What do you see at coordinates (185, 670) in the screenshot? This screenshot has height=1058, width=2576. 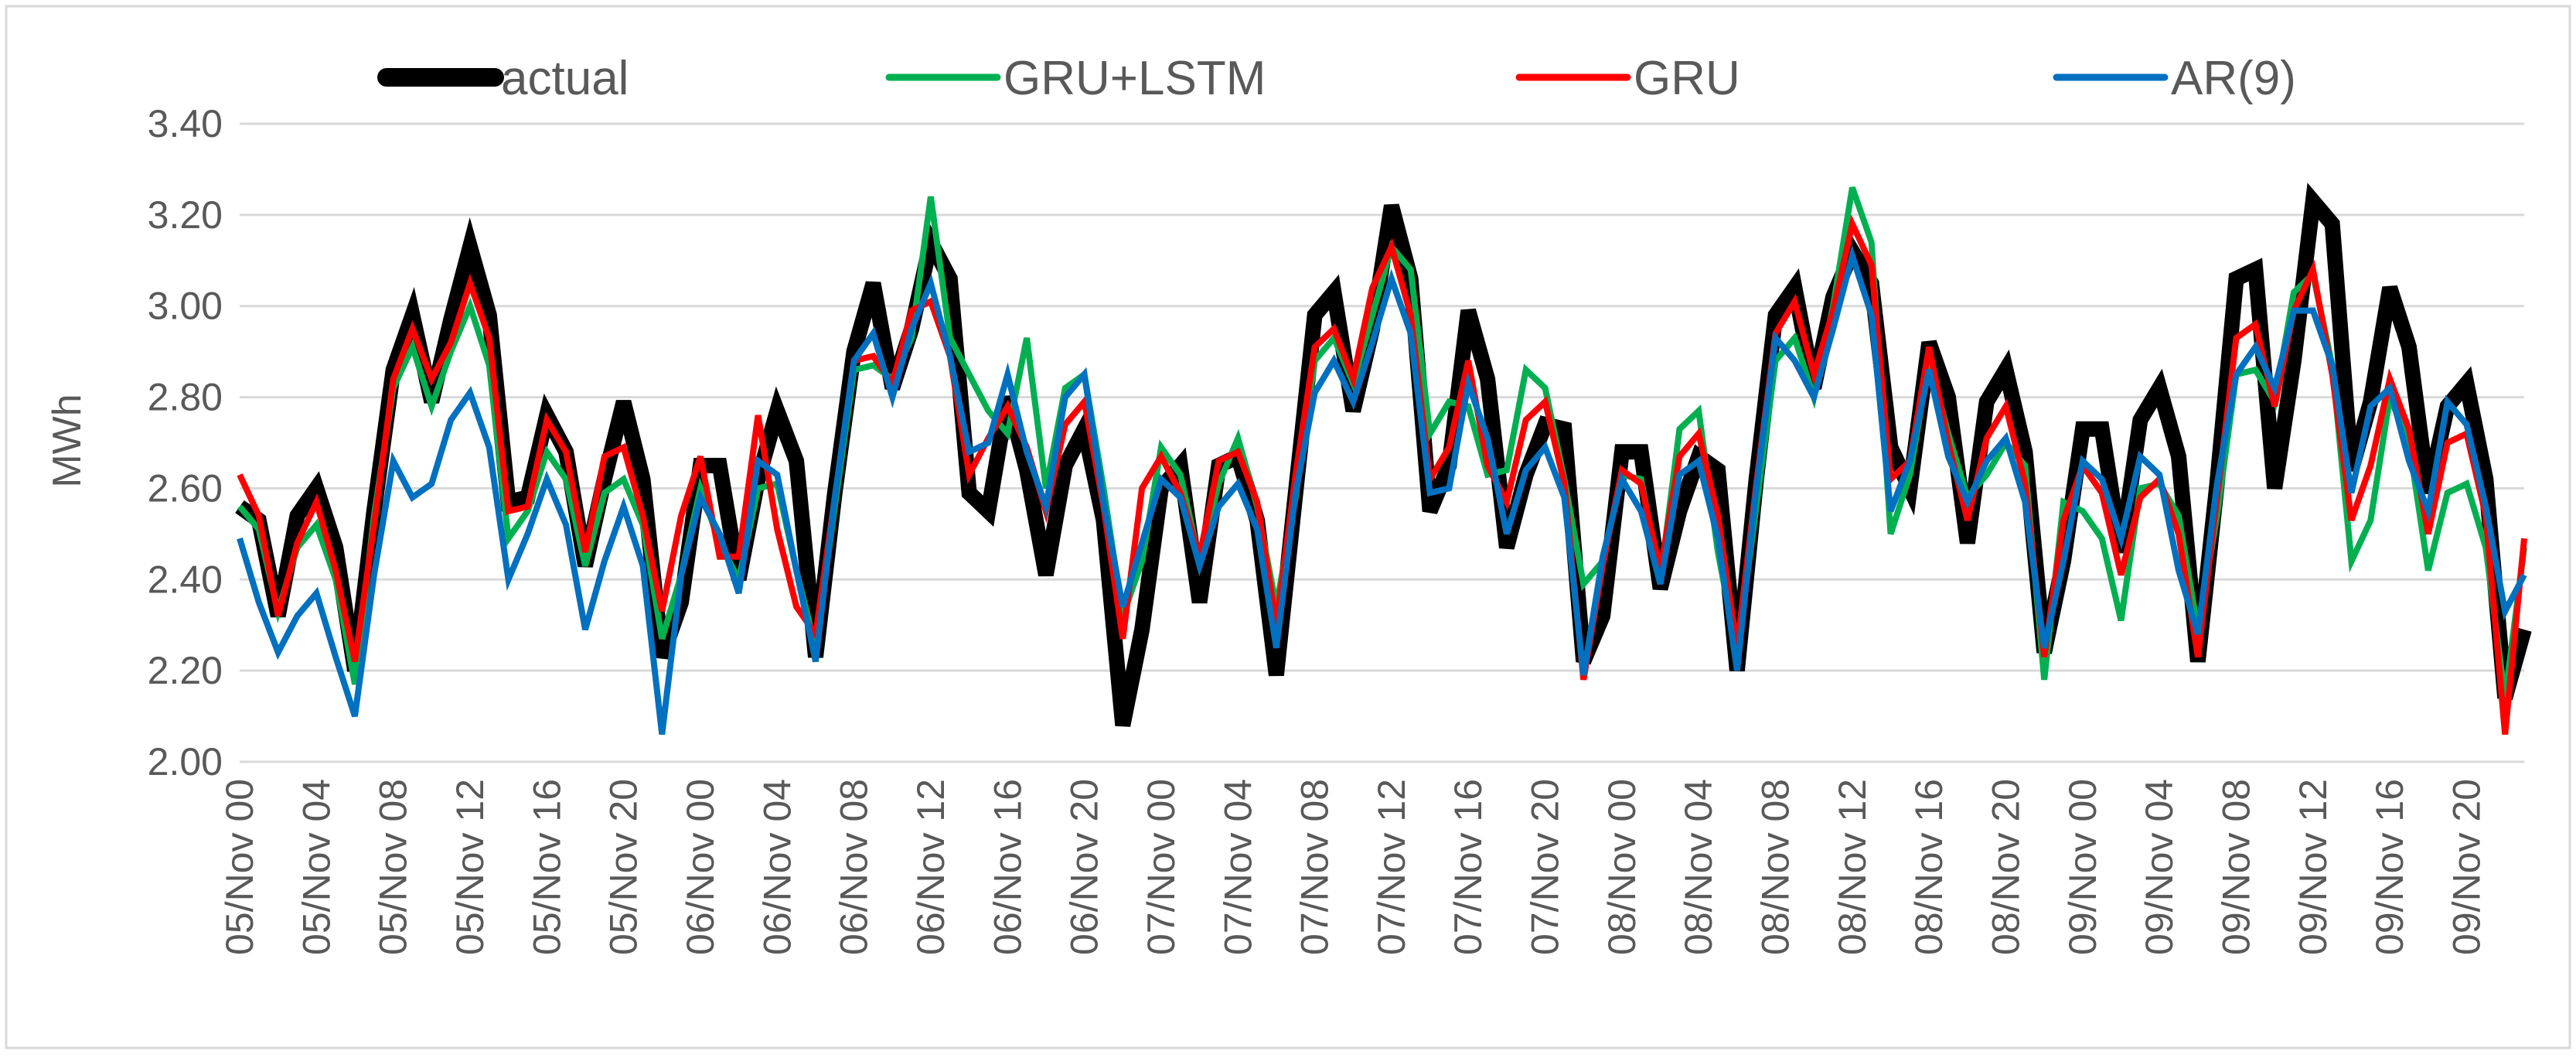 I see `y-tick-label: 2.20` at bounding box center [185, 670].